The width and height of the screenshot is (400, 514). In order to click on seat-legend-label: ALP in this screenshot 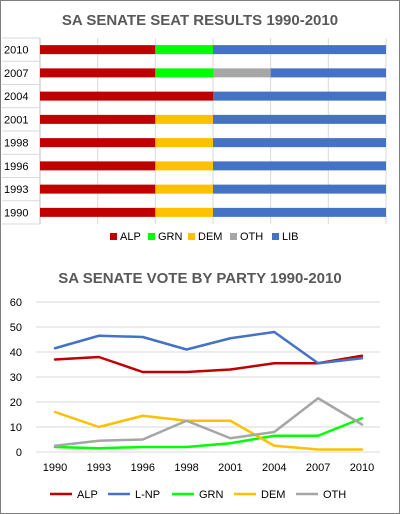, I will do `click(130, 237)`.